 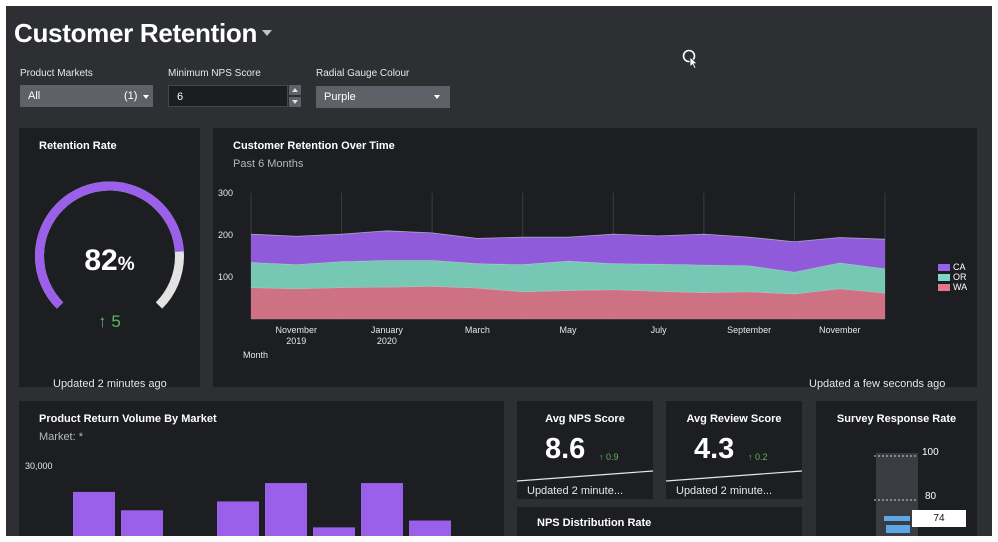 I want to click on retention-unit: %, so click(x=126, y=264).